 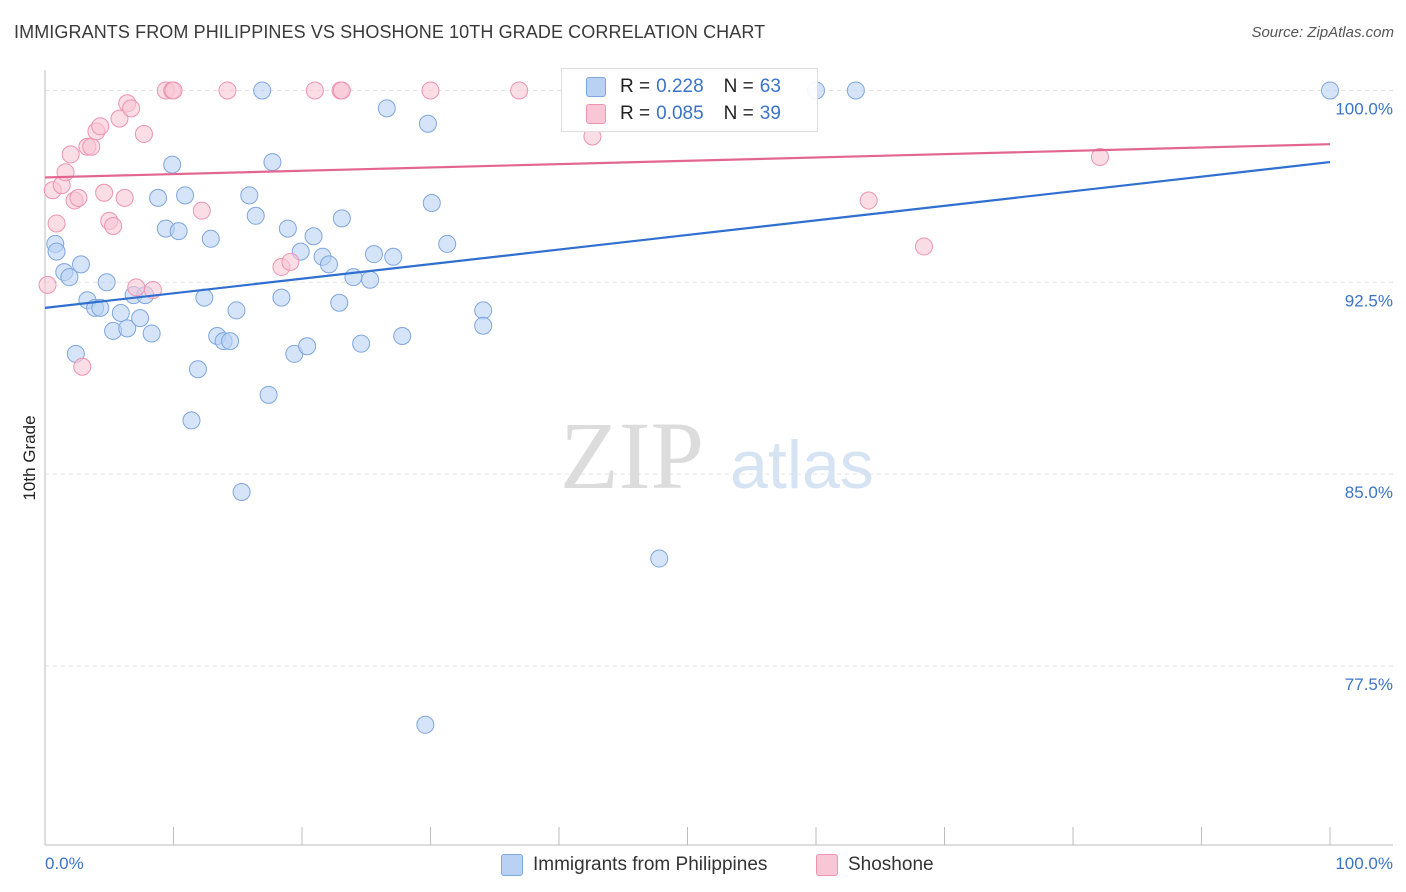 I want to click on x-tick-label-min: 0.0%, so click(x=64, y=863).